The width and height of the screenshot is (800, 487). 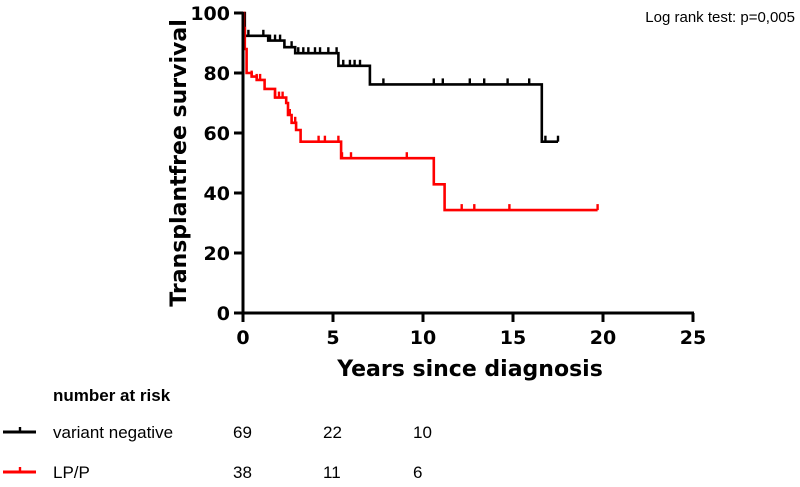 What do you see at coordinates (423, 338) in the screenshot?
I see `x-tick-label: 10` at bounding box center [423, 338].